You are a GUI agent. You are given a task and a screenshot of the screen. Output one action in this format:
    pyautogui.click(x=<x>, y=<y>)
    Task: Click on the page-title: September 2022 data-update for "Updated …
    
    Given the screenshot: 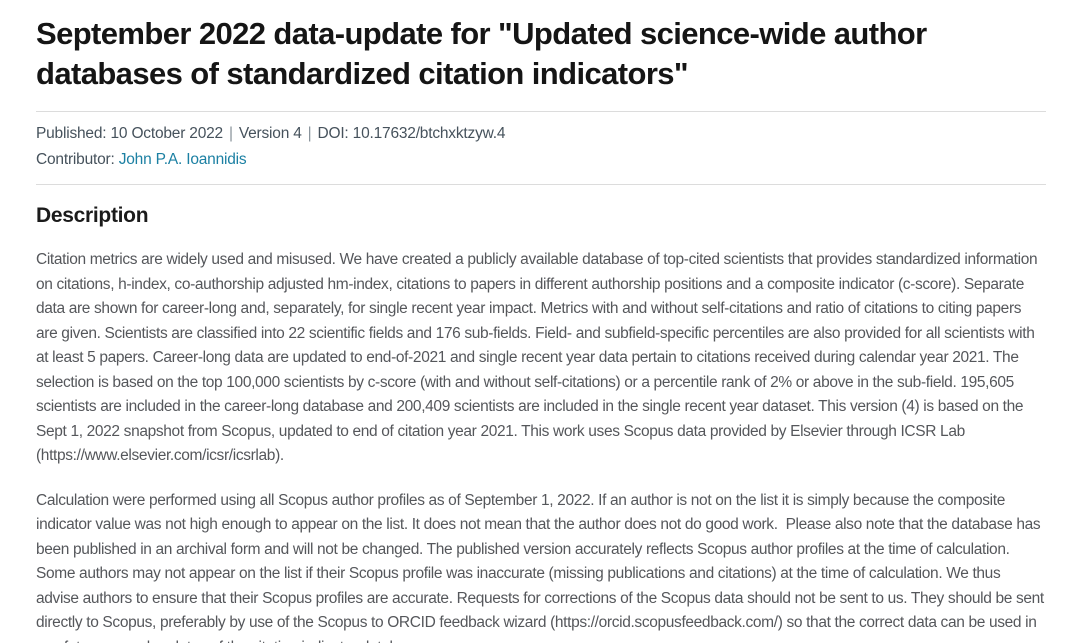 What is the action you would take?
    pyautogui.click(x=481, y=53)
    